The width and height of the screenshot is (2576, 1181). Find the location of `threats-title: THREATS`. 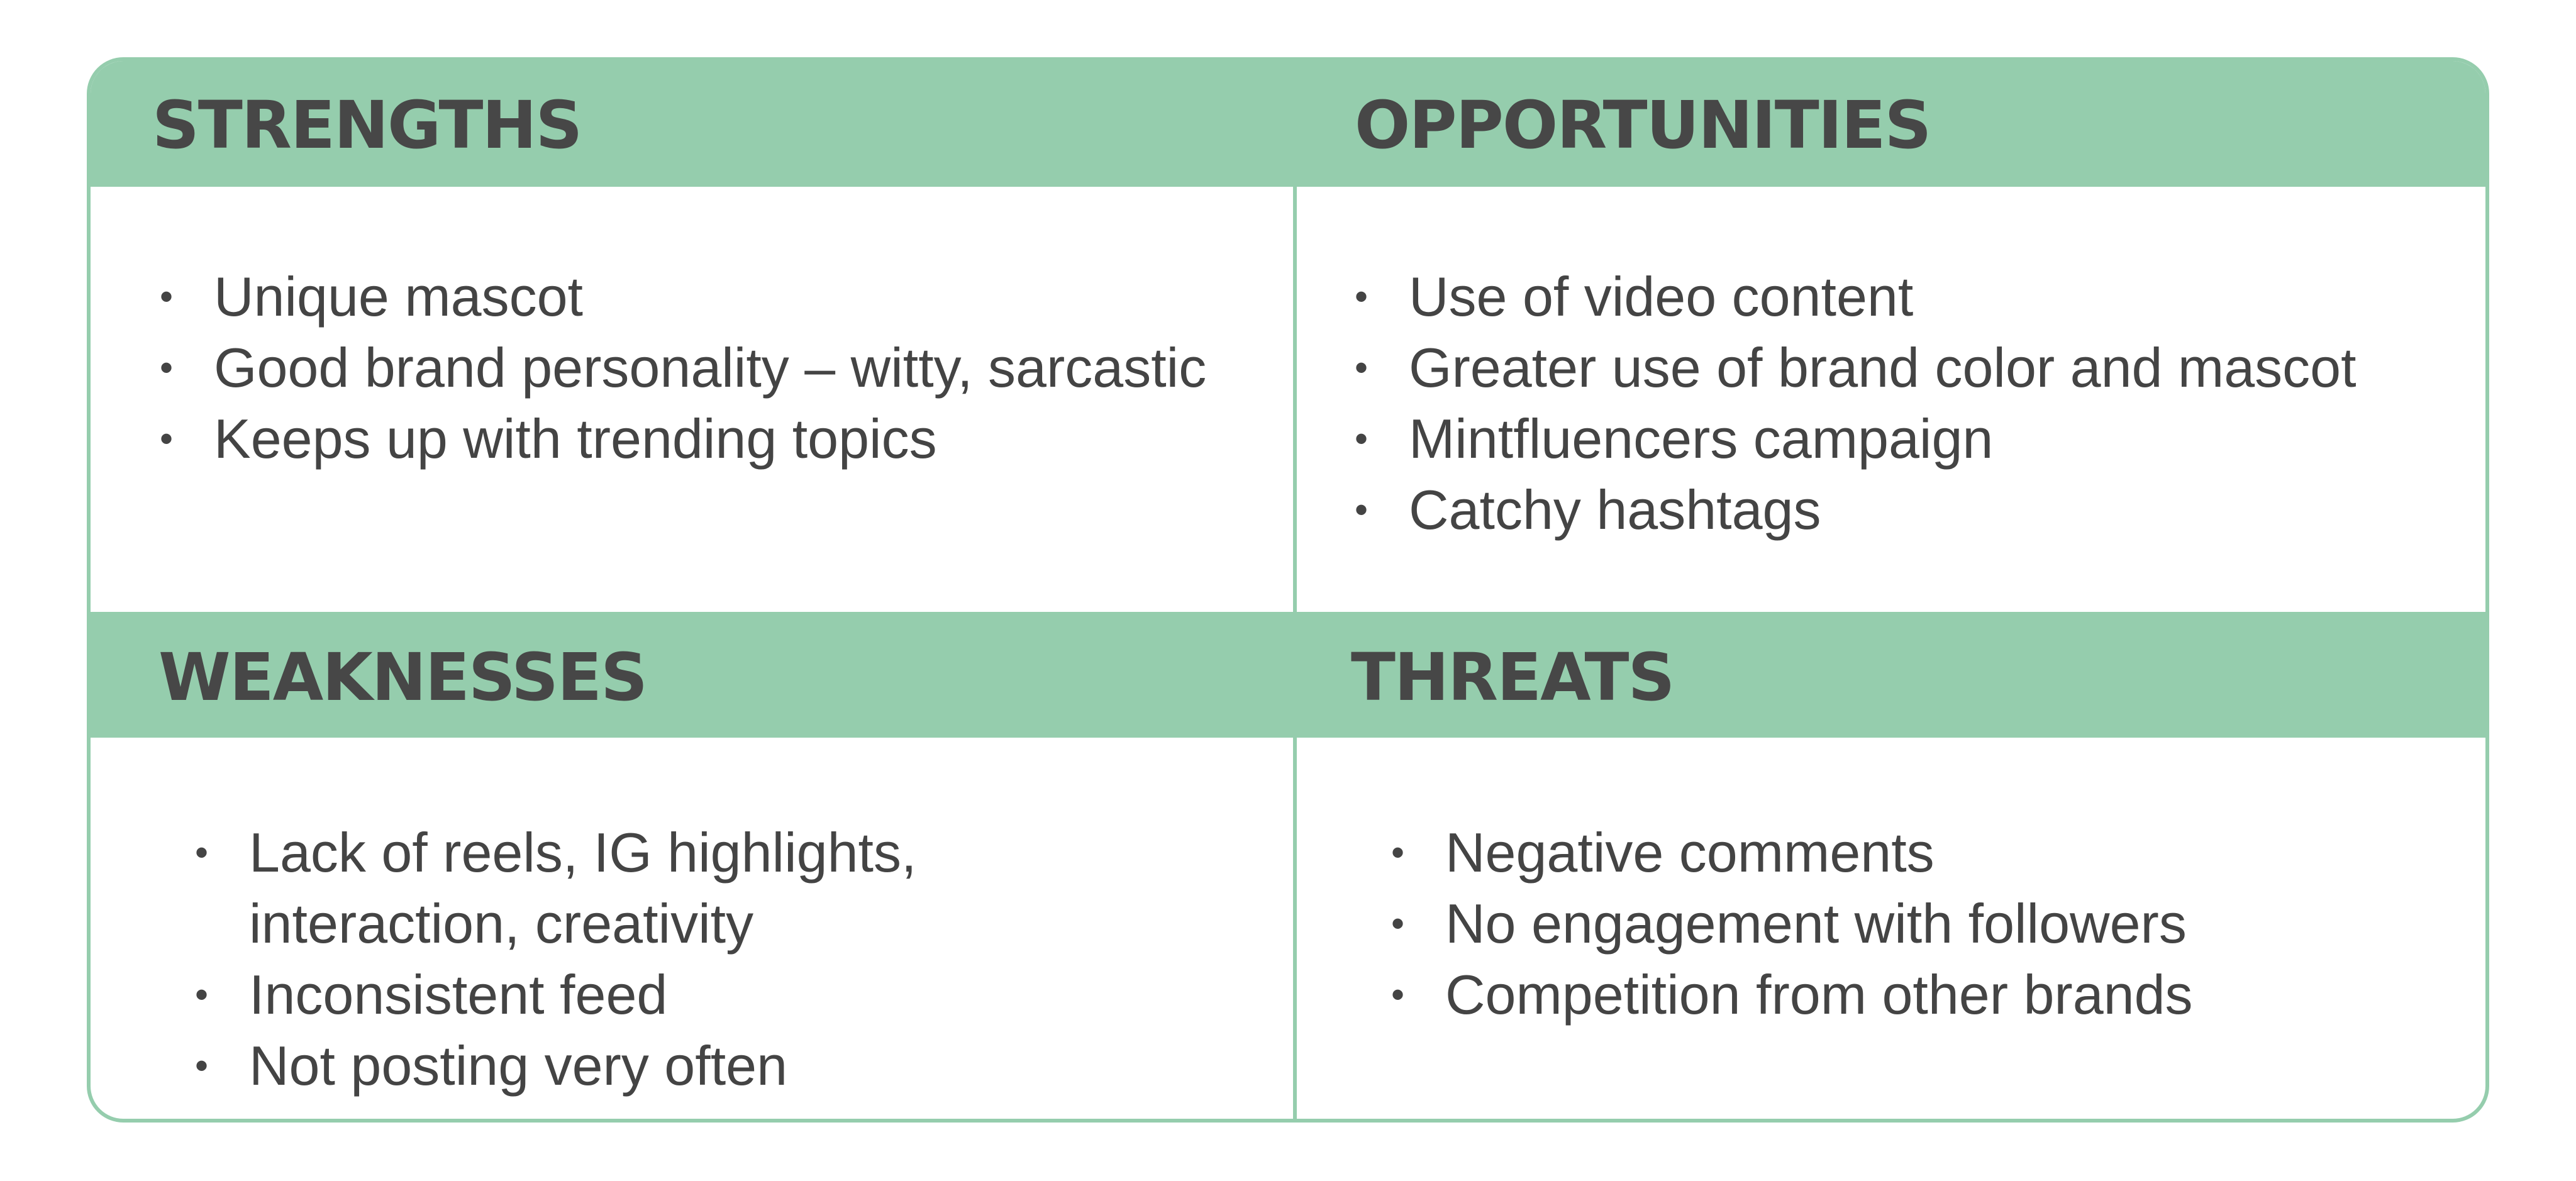

threats-title: THREATS is located at coordinates (1513, 677).